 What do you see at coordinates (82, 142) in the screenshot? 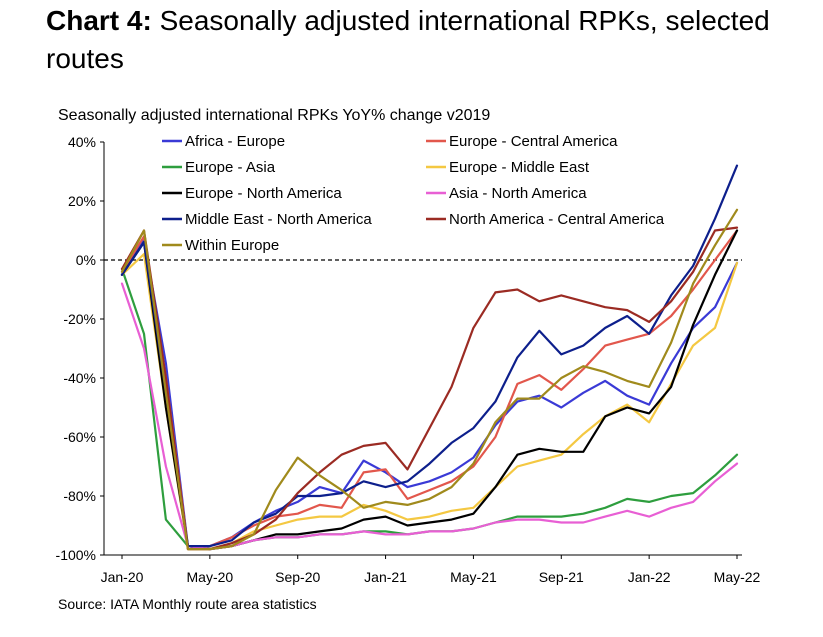
I see `y-tick-label: 40%` at bounding box center [82, 142].